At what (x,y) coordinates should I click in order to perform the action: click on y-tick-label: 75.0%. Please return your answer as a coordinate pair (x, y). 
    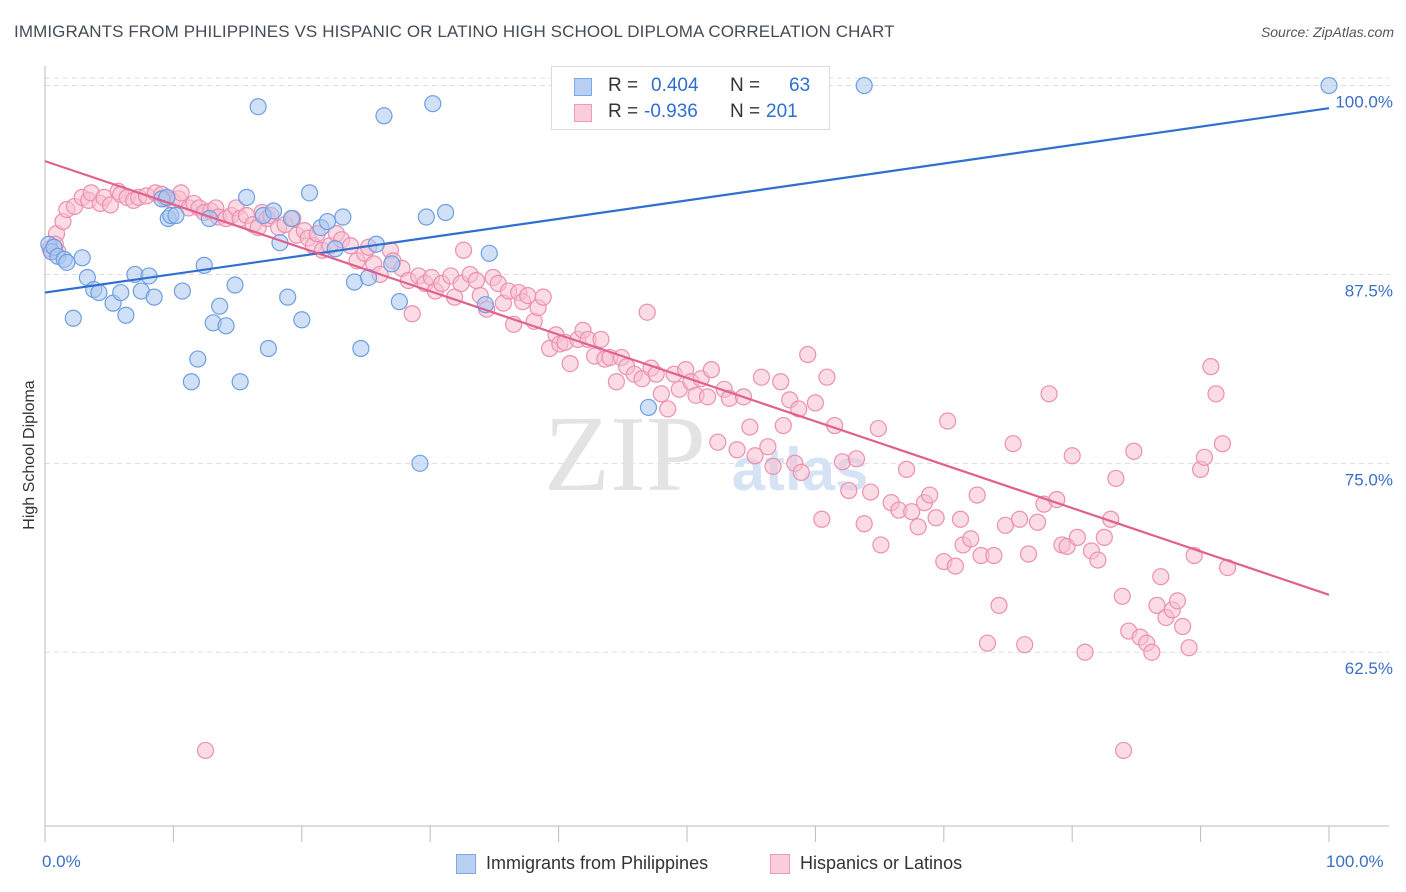
    Looking at the image, I should click on (1369, 479).